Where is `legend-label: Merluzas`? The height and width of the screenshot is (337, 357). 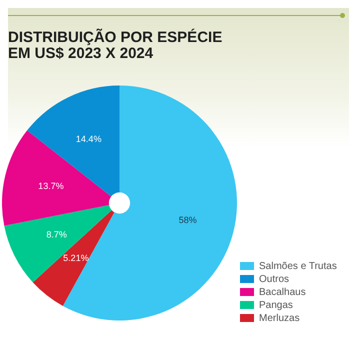 legend-label: Merluzas is located at coordinates (279, 318).